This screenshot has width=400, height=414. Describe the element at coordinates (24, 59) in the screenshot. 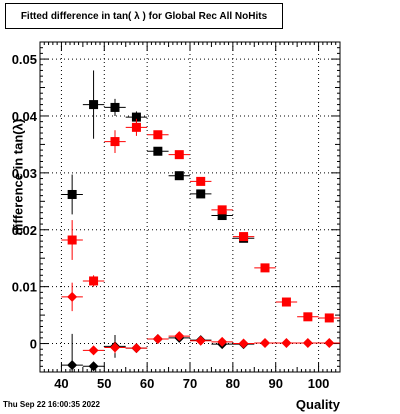

I see `y-tick-label: 0.05` at that location.